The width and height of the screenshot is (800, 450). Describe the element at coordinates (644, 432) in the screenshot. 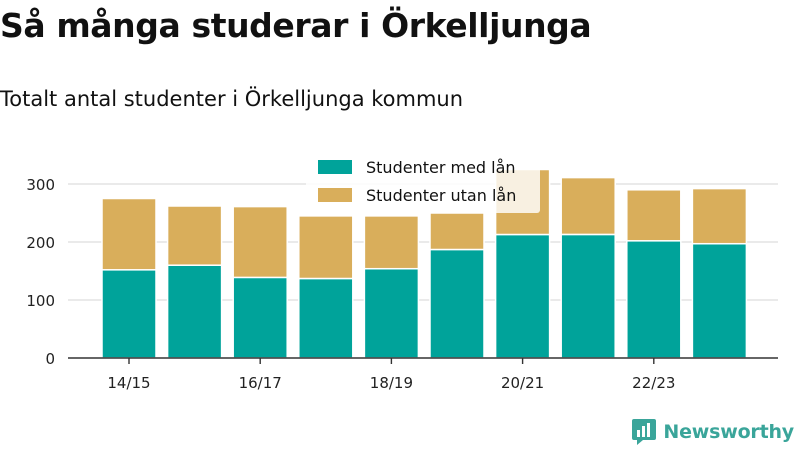

I see `bar-chart-bubble-icon` at that location.